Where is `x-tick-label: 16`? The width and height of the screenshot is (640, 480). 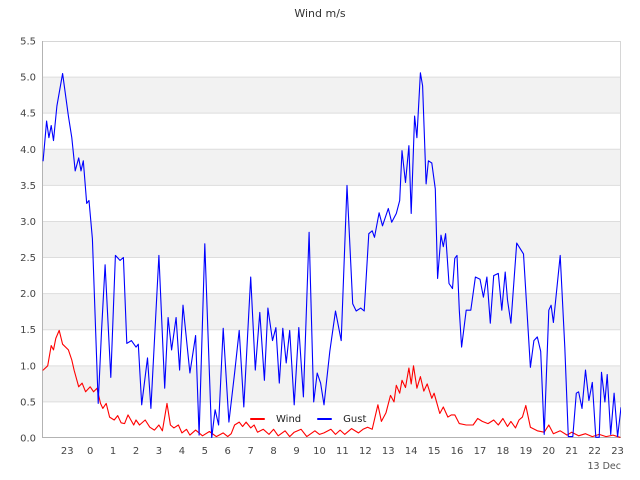
x-tick-label: 16 is located at coordinates (457, 451).